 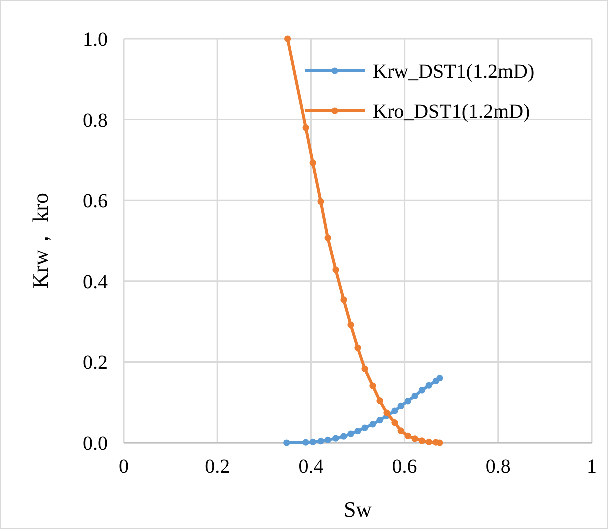 I want to click on y-tick-label: 0.8, so click(x=95, y=121).